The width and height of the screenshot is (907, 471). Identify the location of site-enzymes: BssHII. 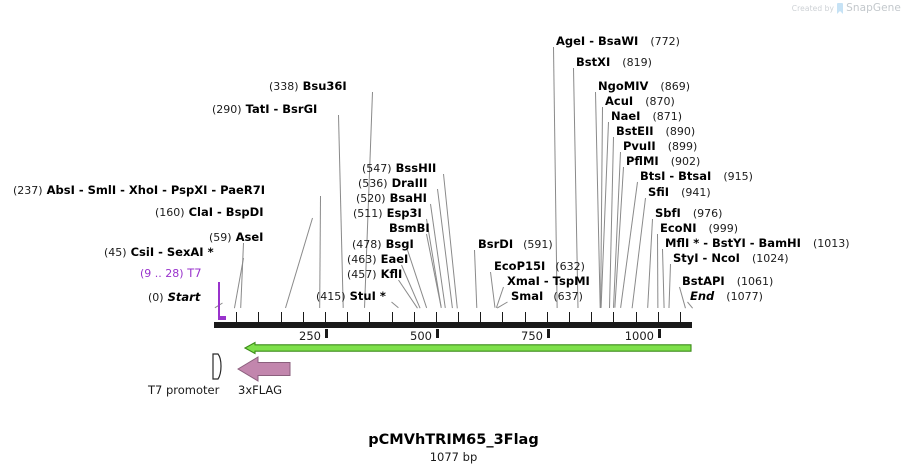
(416, 168).